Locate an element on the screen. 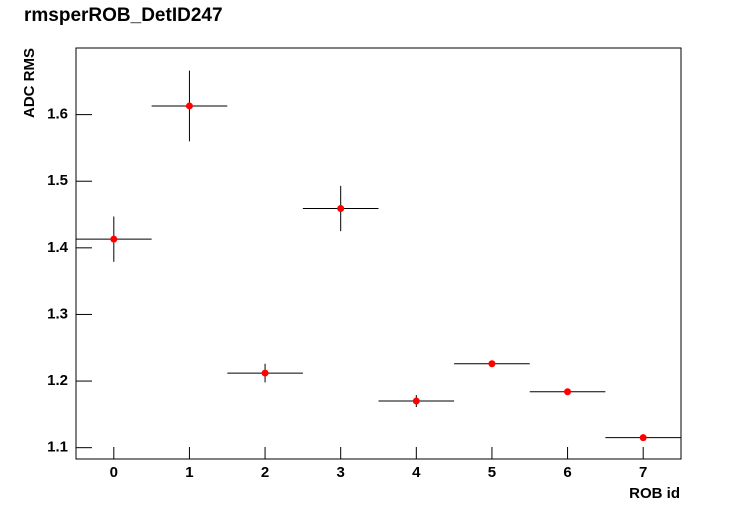 The image size is (756, 511). y-axis-label: ADC RMS is located at coordinates (29, 83).